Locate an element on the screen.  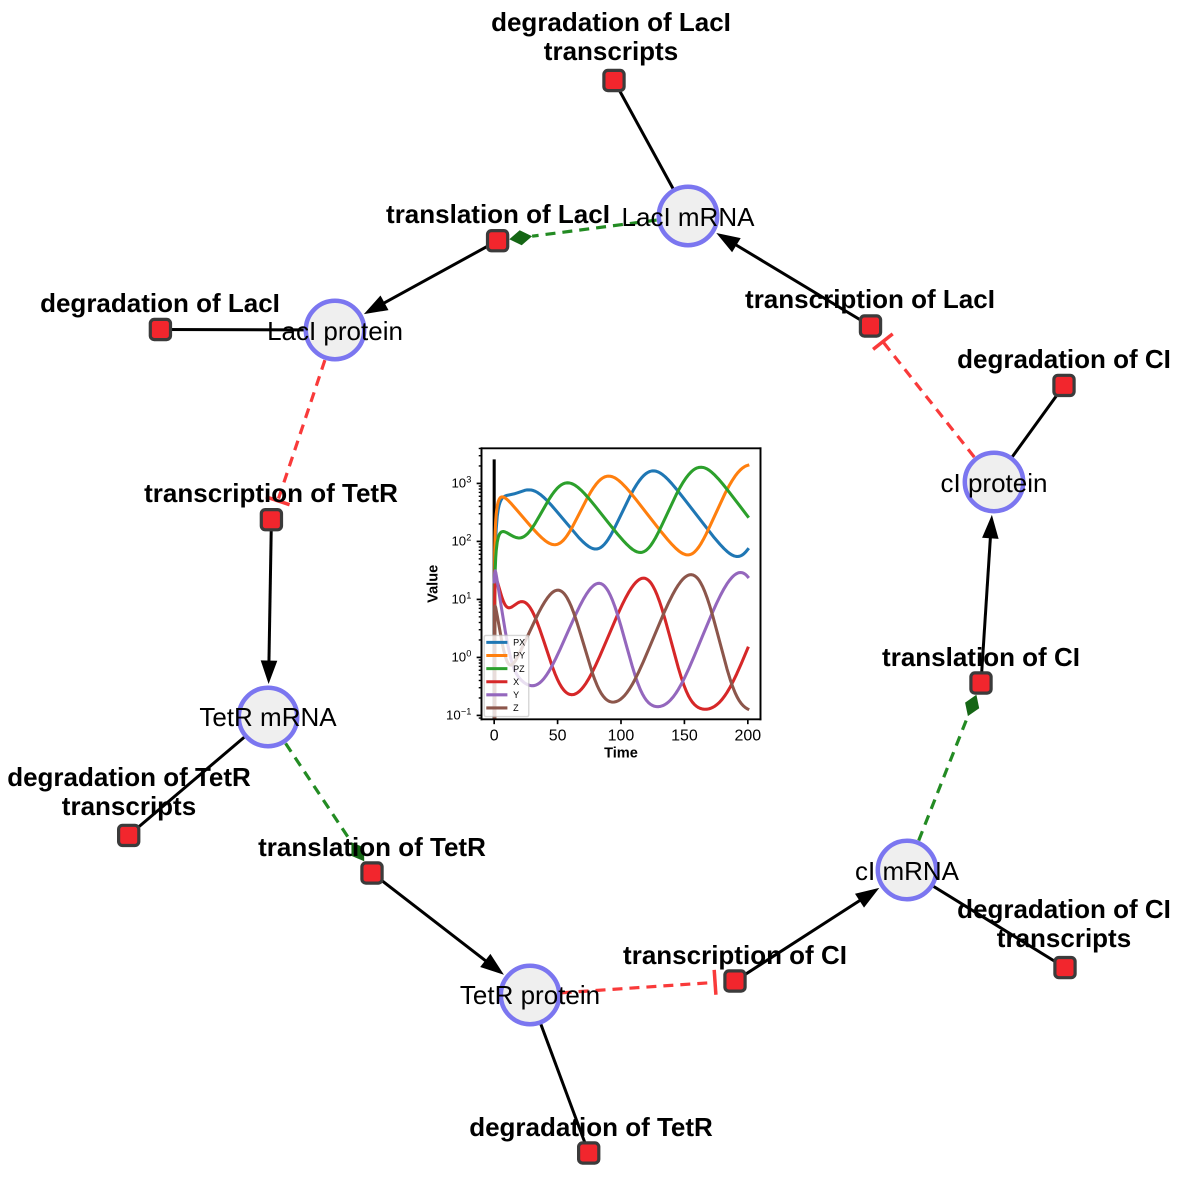
svg-text: PZ is located at coordinates (519, 669).